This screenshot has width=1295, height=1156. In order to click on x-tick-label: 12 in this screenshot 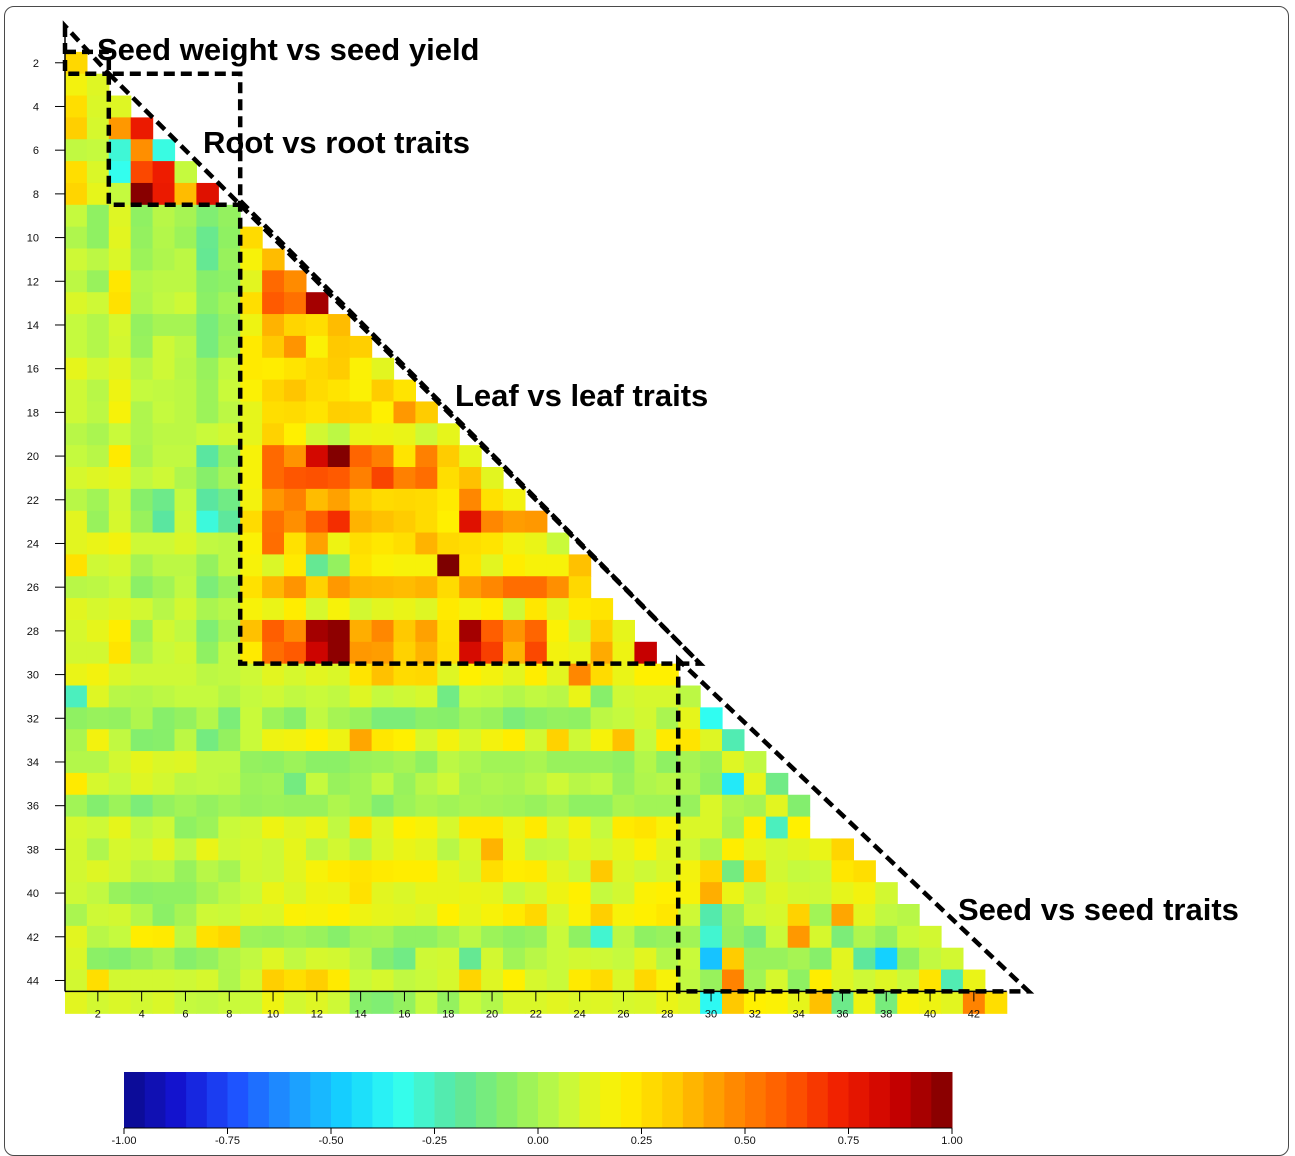, I will do `click(317, 1014)`.